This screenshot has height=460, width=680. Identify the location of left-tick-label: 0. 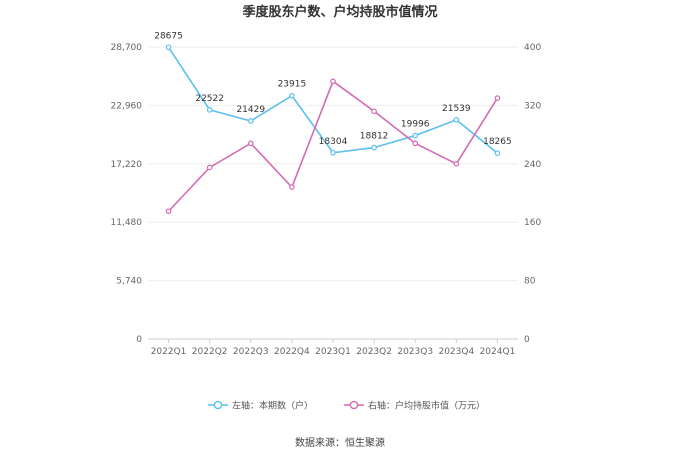
(139, 340).